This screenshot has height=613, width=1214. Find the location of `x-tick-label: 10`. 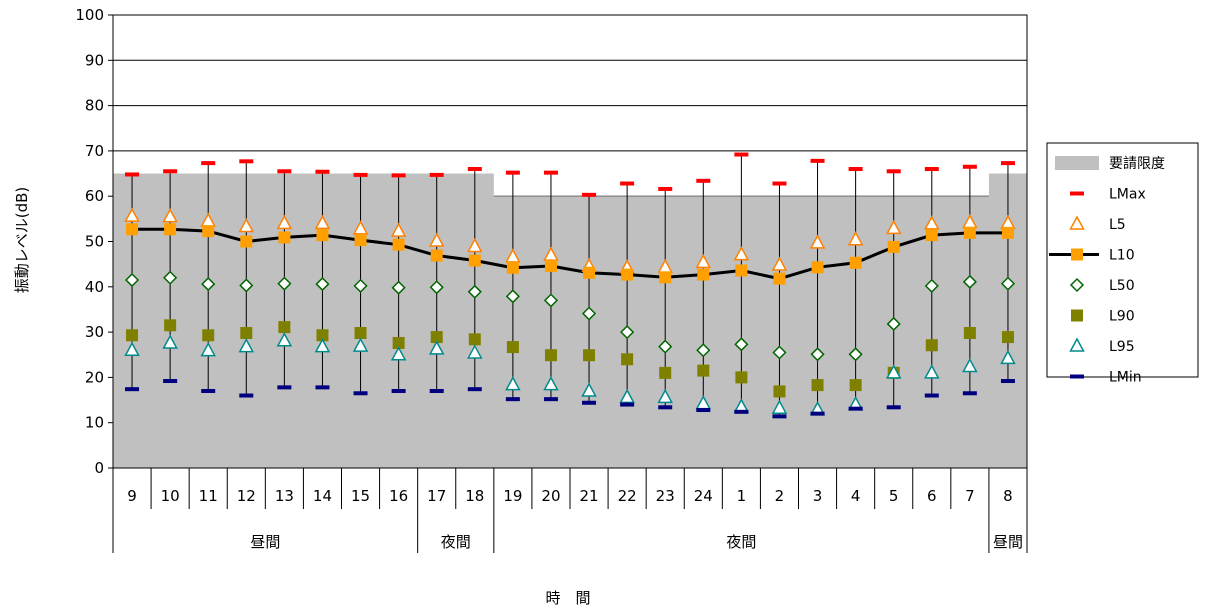

x-tick-label: 10 is located at coordinates (170, 496).